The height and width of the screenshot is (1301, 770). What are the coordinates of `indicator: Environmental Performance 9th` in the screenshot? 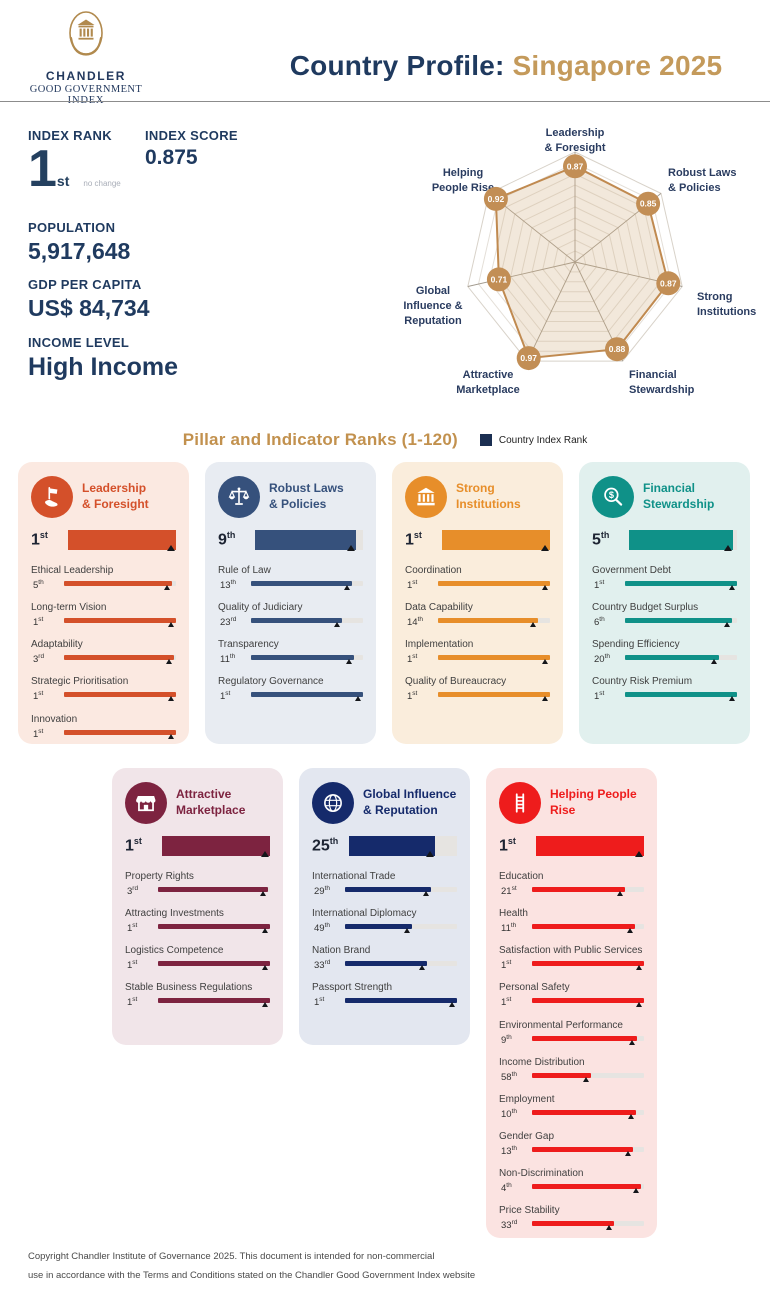 It's located at (571, 1033).